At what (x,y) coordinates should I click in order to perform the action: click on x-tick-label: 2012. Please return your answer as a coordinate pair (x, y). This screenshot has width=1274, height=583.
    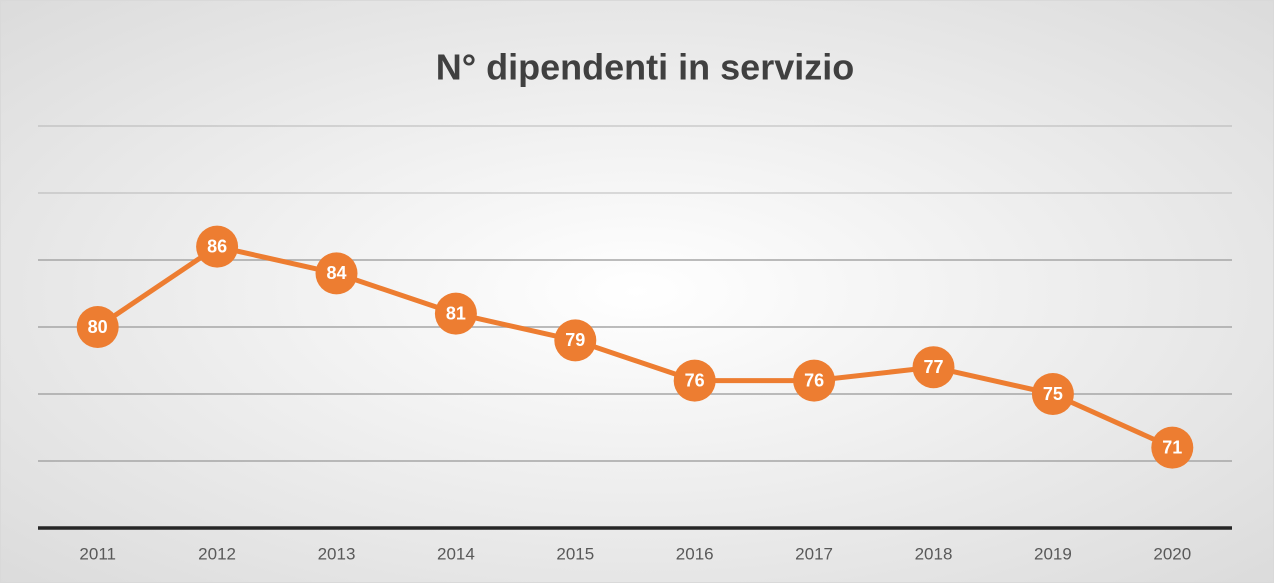
    Looking at the image, I should click on (217, 553).